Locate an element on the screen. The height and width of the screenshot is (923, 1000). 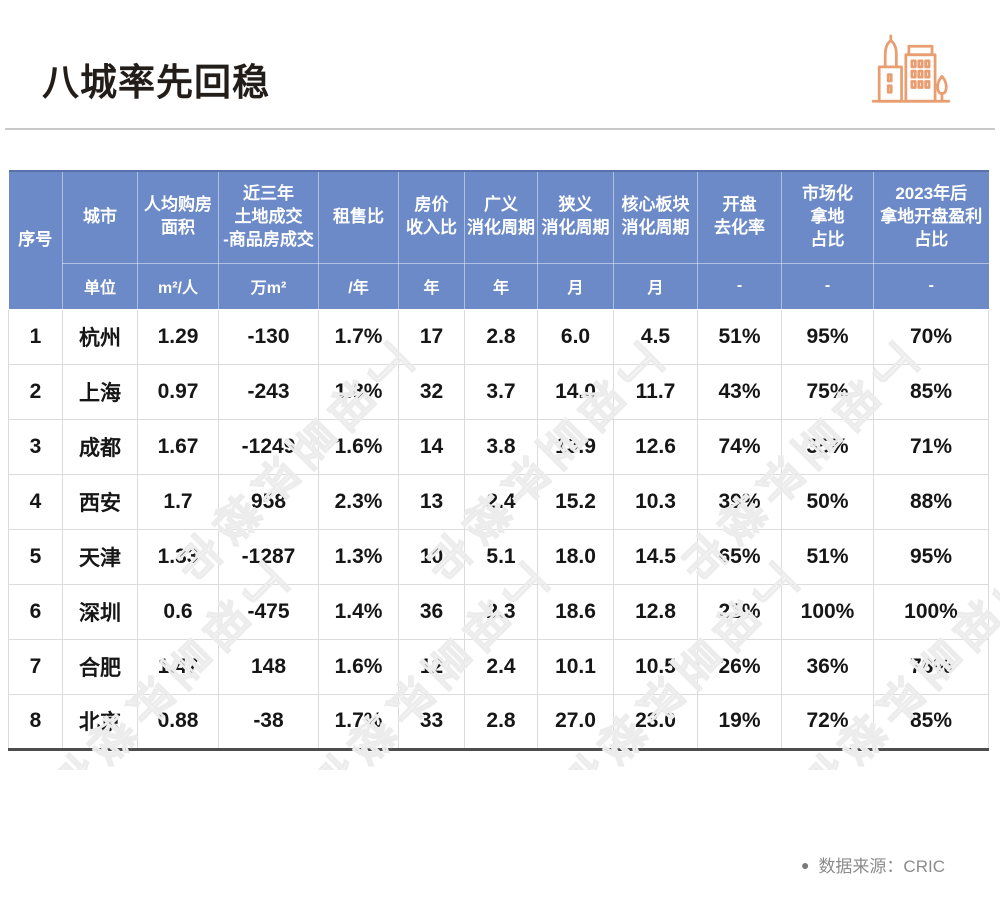
page-title: 八城率先回稳 is located at coordinates (156, 82).